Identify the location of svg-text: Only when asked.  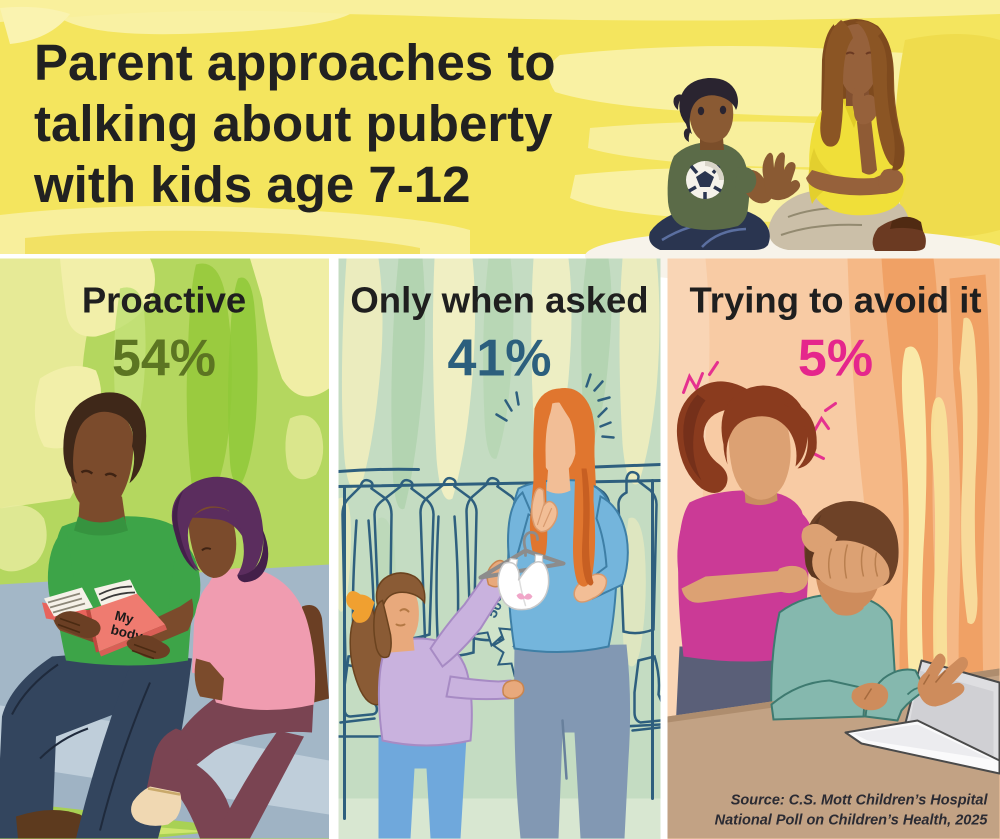
(499, 300).